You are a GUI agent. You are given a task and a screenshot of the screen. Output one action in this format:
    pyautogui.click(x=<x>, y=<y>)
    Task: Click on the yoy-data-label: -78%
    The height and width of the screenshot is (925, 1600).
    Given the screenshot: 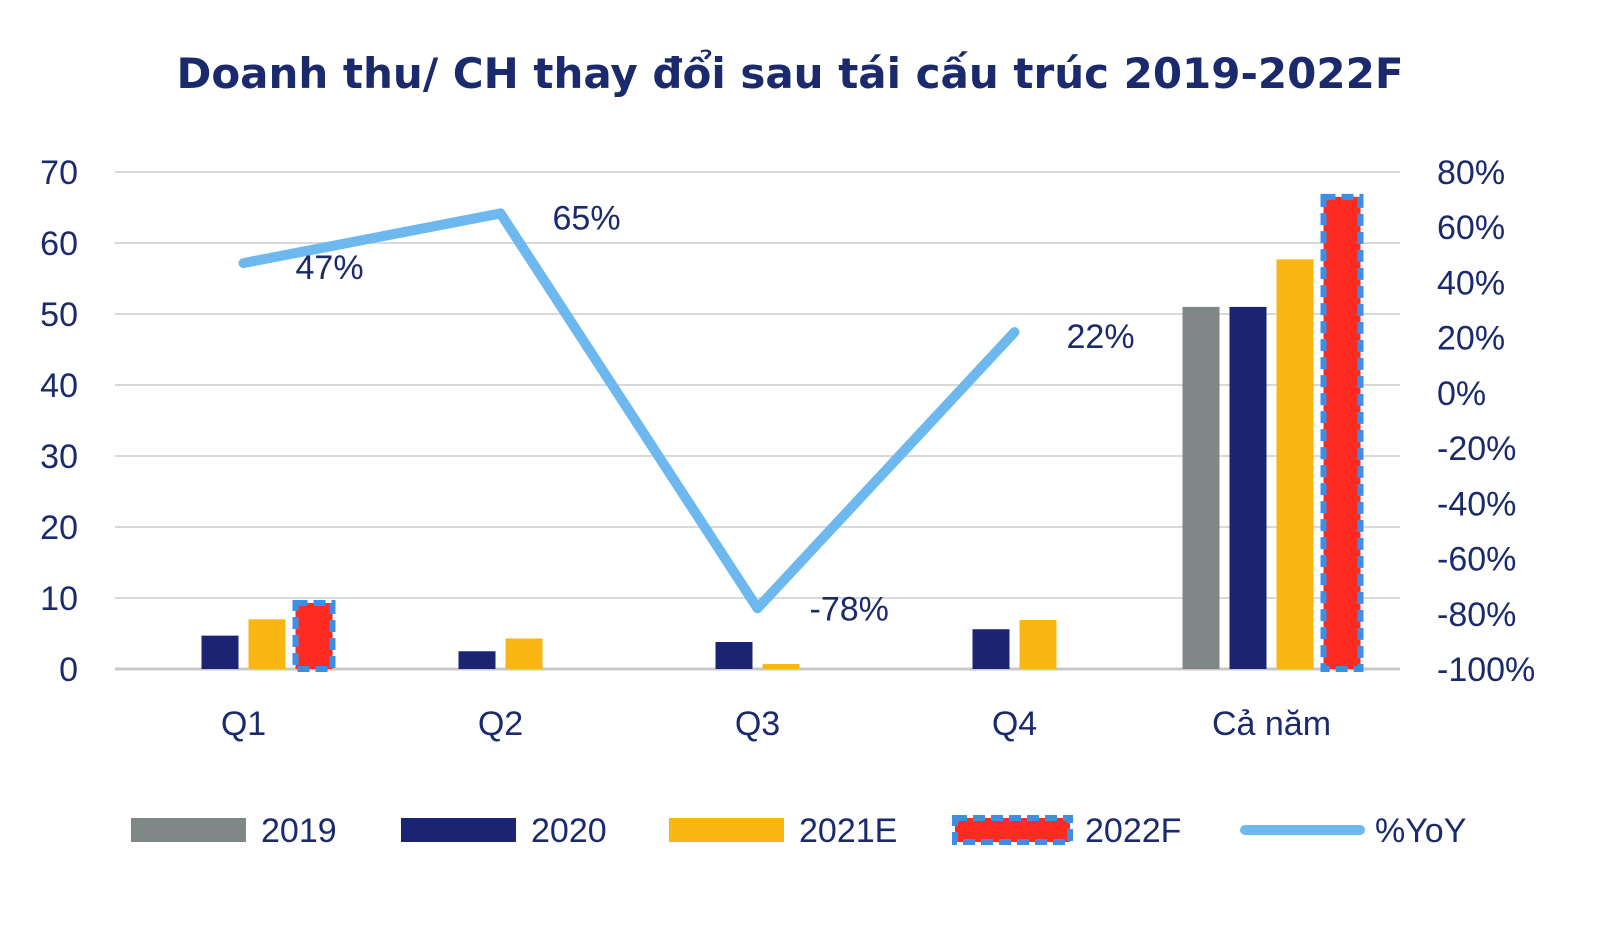 What is the action you would take?
    pyautogui.click(x=849, y=609)
    